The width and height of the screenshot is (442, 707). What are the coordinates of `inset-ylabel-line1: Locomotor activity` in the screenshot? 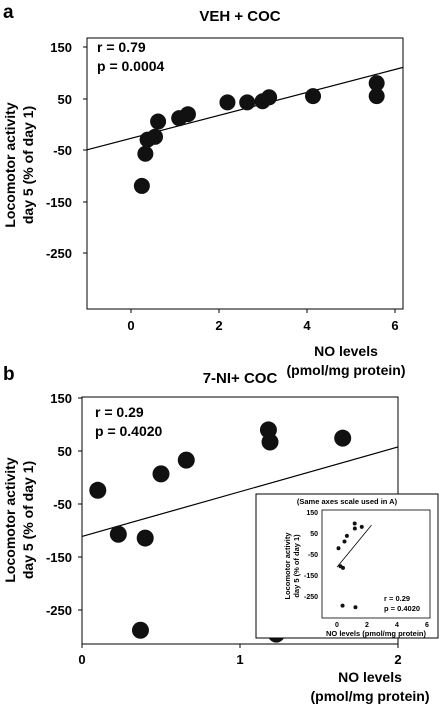 It's located at (287, 566).